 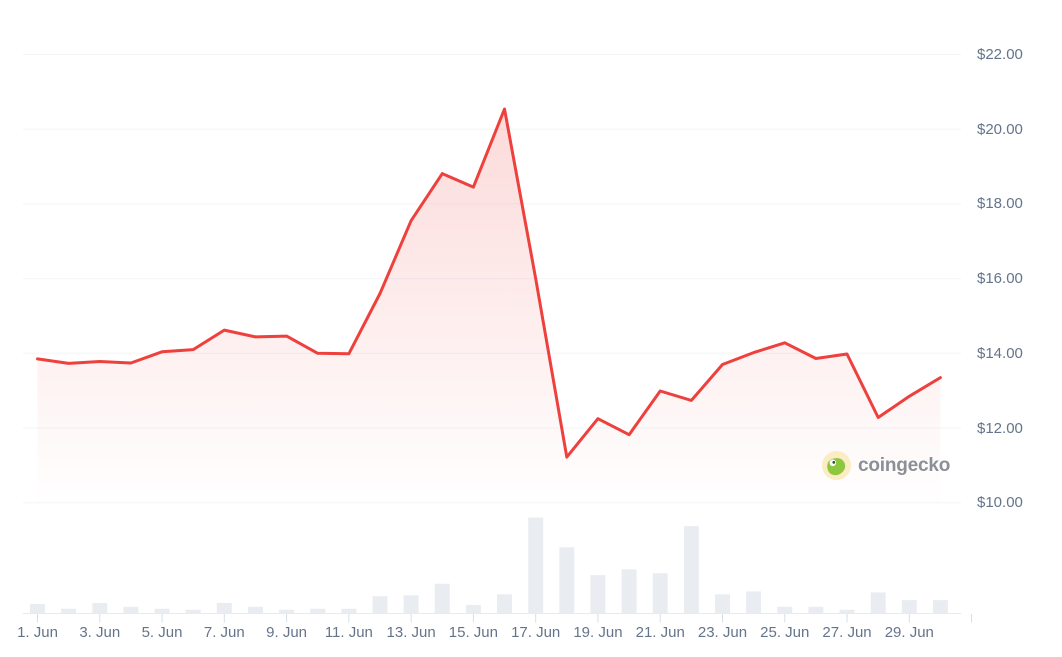 I want to click on x-axis-tick-label: 1. Jun, so click(x=37, y=632).